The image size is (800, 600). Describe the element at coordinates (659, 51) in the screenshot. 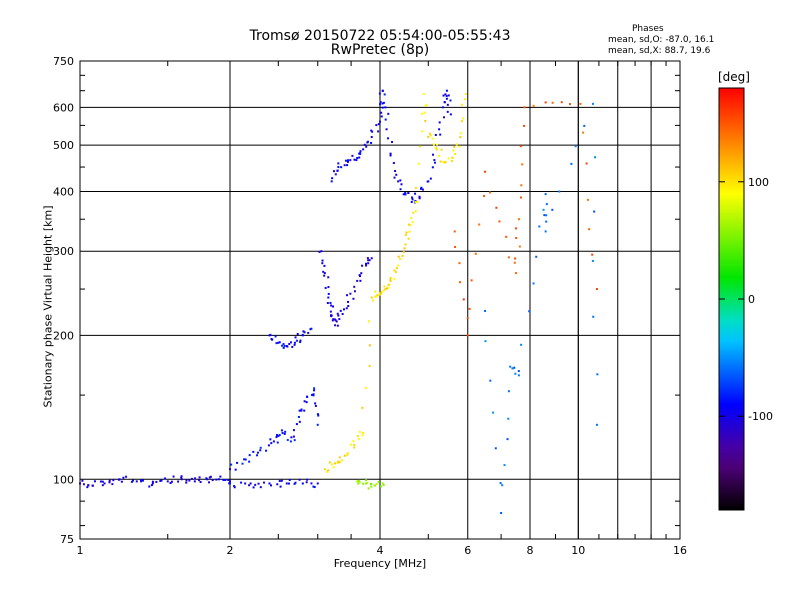

I see `phases-x-stats: mean, sd,X: 88.7, 19.6` at that location.